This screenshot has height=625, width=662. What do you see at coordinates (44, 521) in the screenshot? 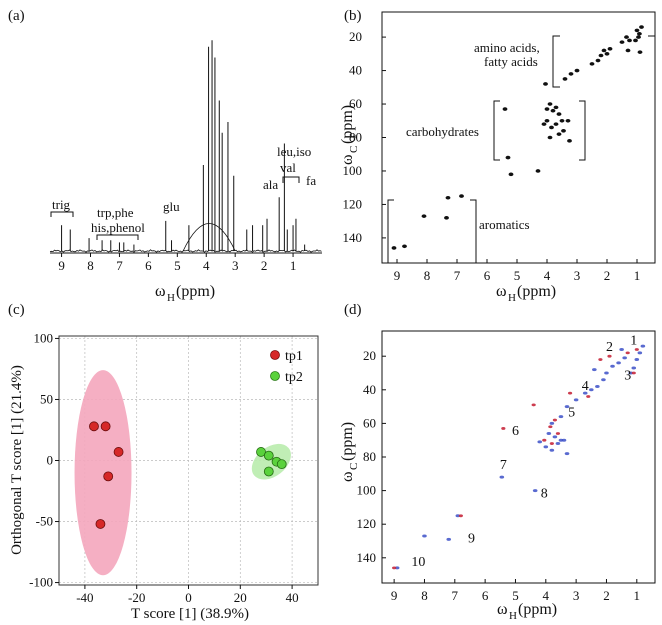
I see `y-tick-label: -50` at bounding box center [44, 521].